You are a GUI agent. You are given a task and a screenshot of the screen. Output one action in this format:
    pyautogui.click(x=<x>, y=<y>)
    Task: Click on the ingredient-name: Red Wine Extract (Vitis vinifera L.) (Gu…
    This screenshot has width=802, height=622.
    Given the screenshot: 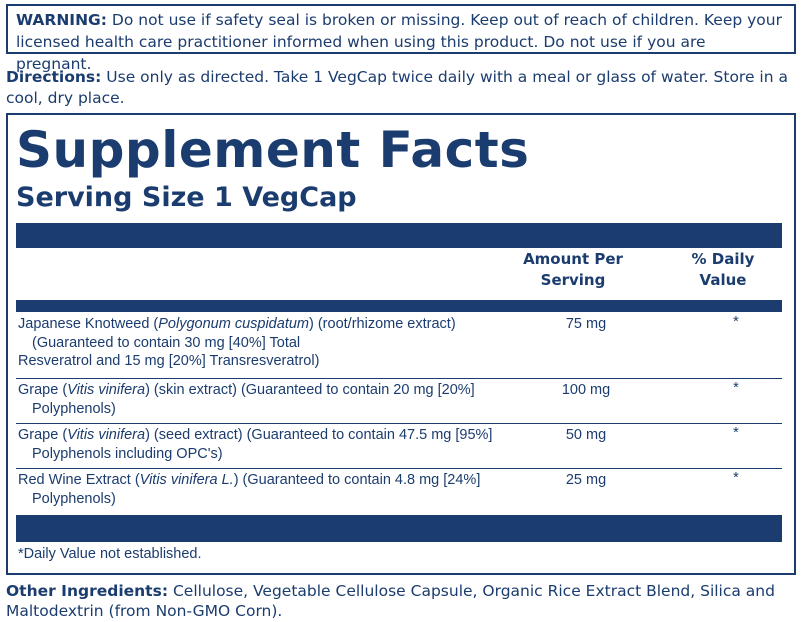 What is the action you would take?
    pyautogui.click(x=263, y=489)
    